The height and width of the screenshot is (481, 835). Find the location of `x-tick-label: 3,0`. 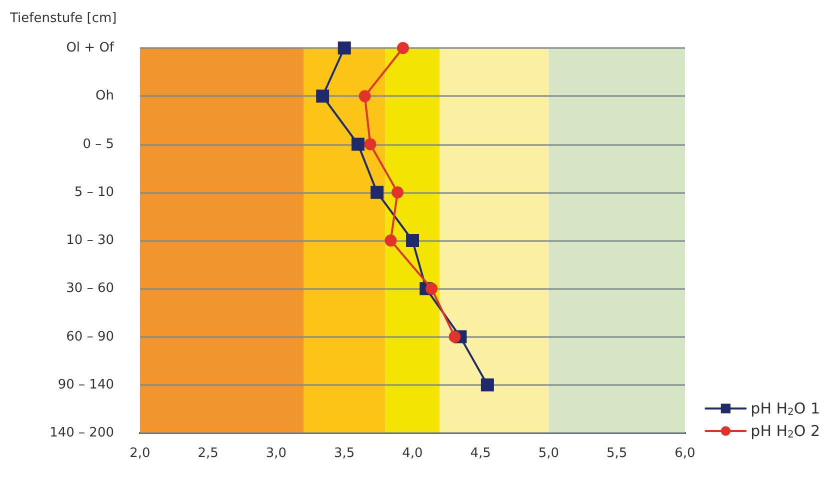

x-tick-label: 3,0 is located at coordinates (276, 453).